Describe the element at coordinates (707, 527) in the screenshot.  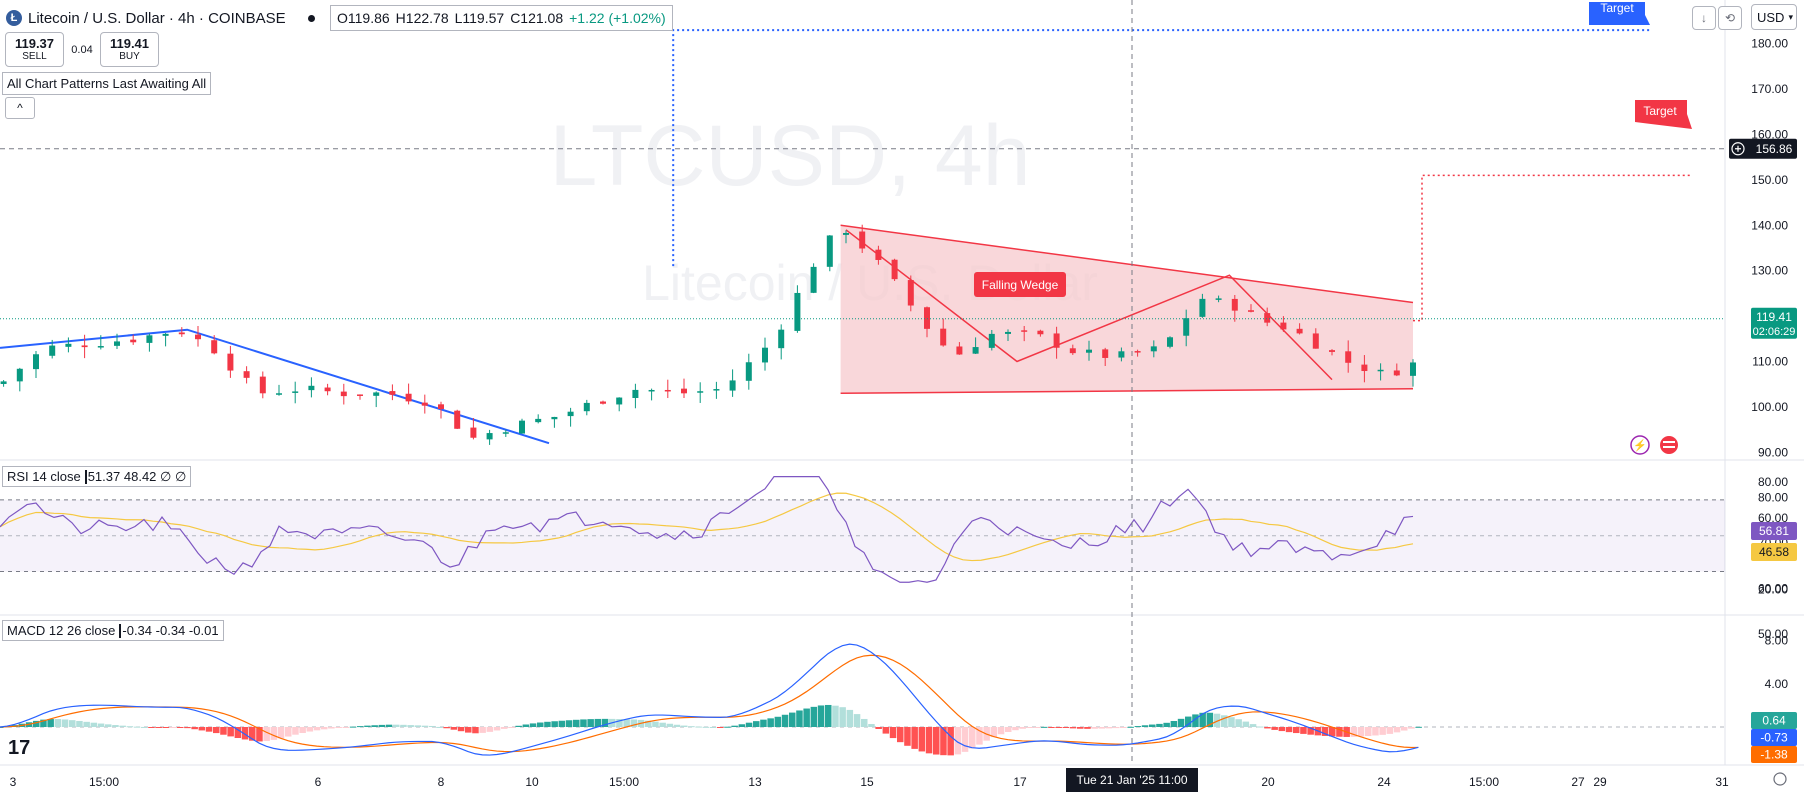
I see `rsi-ma-line` at that location.